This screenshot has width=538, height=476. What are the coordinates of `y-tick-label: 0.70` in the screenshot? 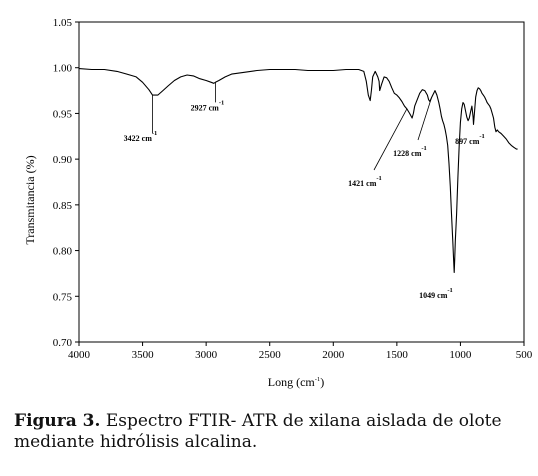 It's located at (63, 343).